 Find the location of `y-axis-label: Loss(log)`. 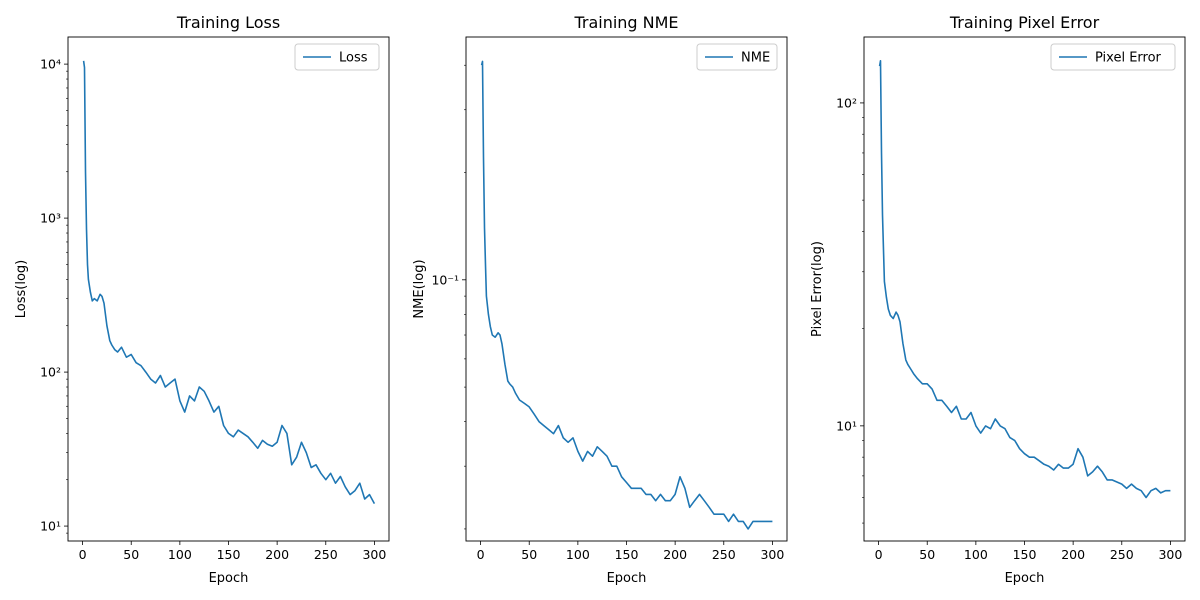

y-axis-label: Loss(log) is located at coordinates (21, 289).